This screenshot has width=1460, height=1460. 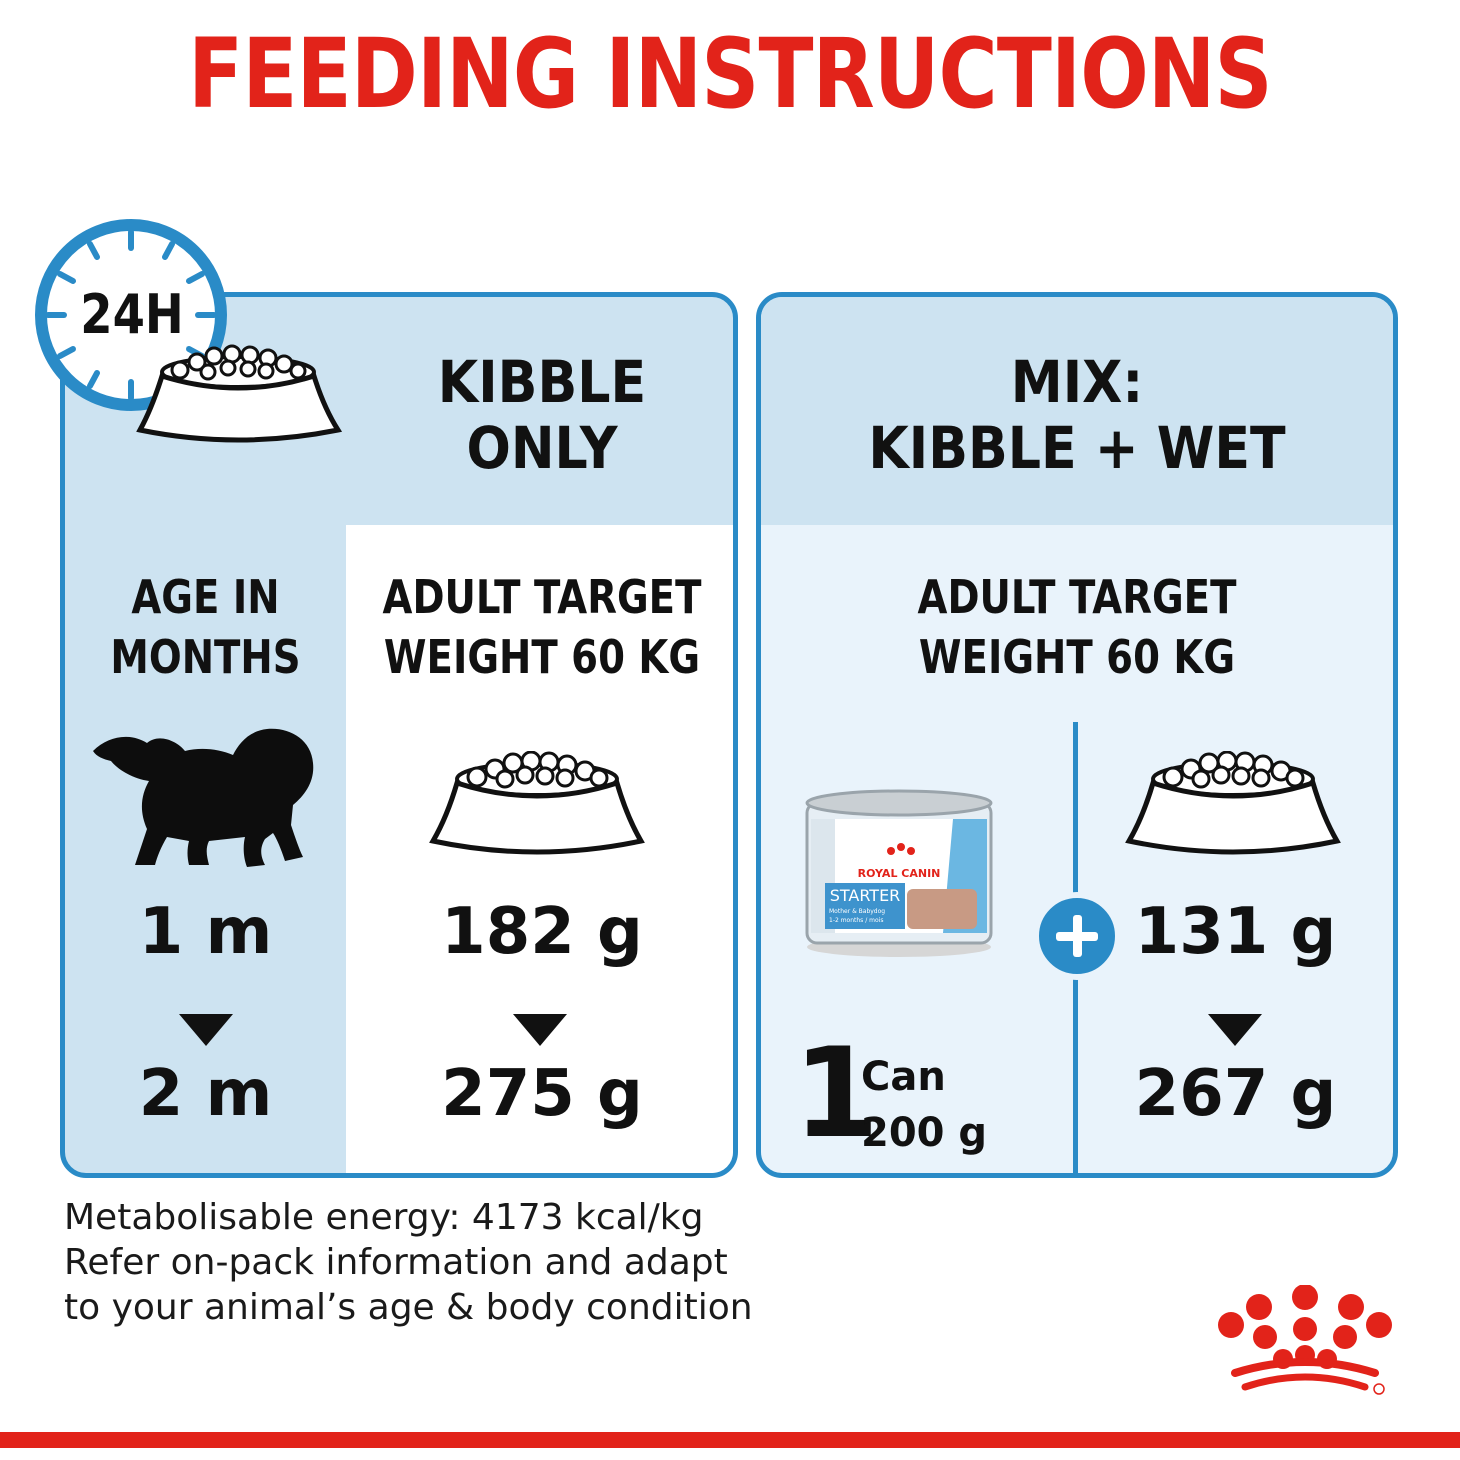 What do you see at coordinates (730, 74) in the screenshot?
I see `page-title: FEEDING INSTRUCTIONS` at bounding box center [730, 74].